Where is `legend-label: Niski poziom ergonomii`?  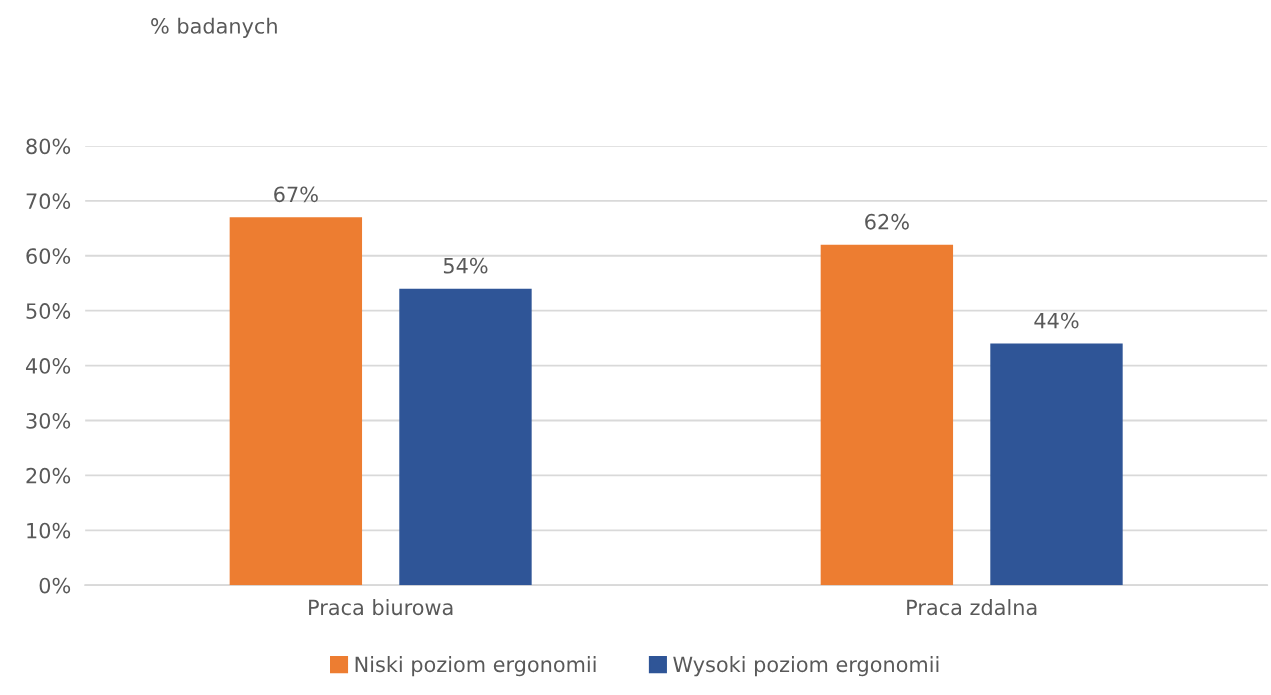 legend-label: Niski poziom ergonomii is located at coordinates (475, 666).